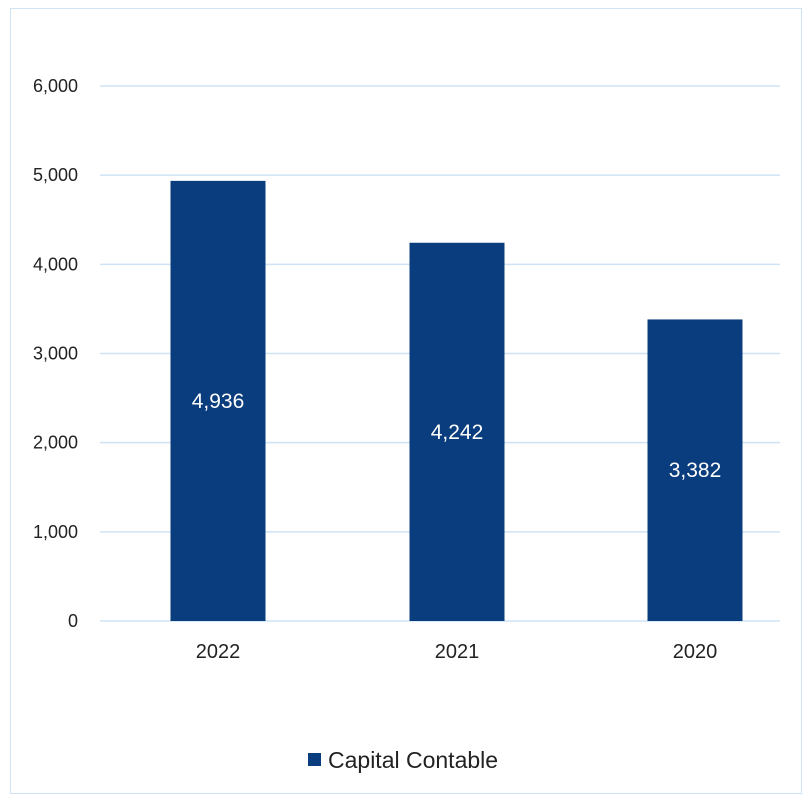 This screenshot has height=796, width=804. I want to click on x-axis: 2022 2021 2020, so click(457, 652).